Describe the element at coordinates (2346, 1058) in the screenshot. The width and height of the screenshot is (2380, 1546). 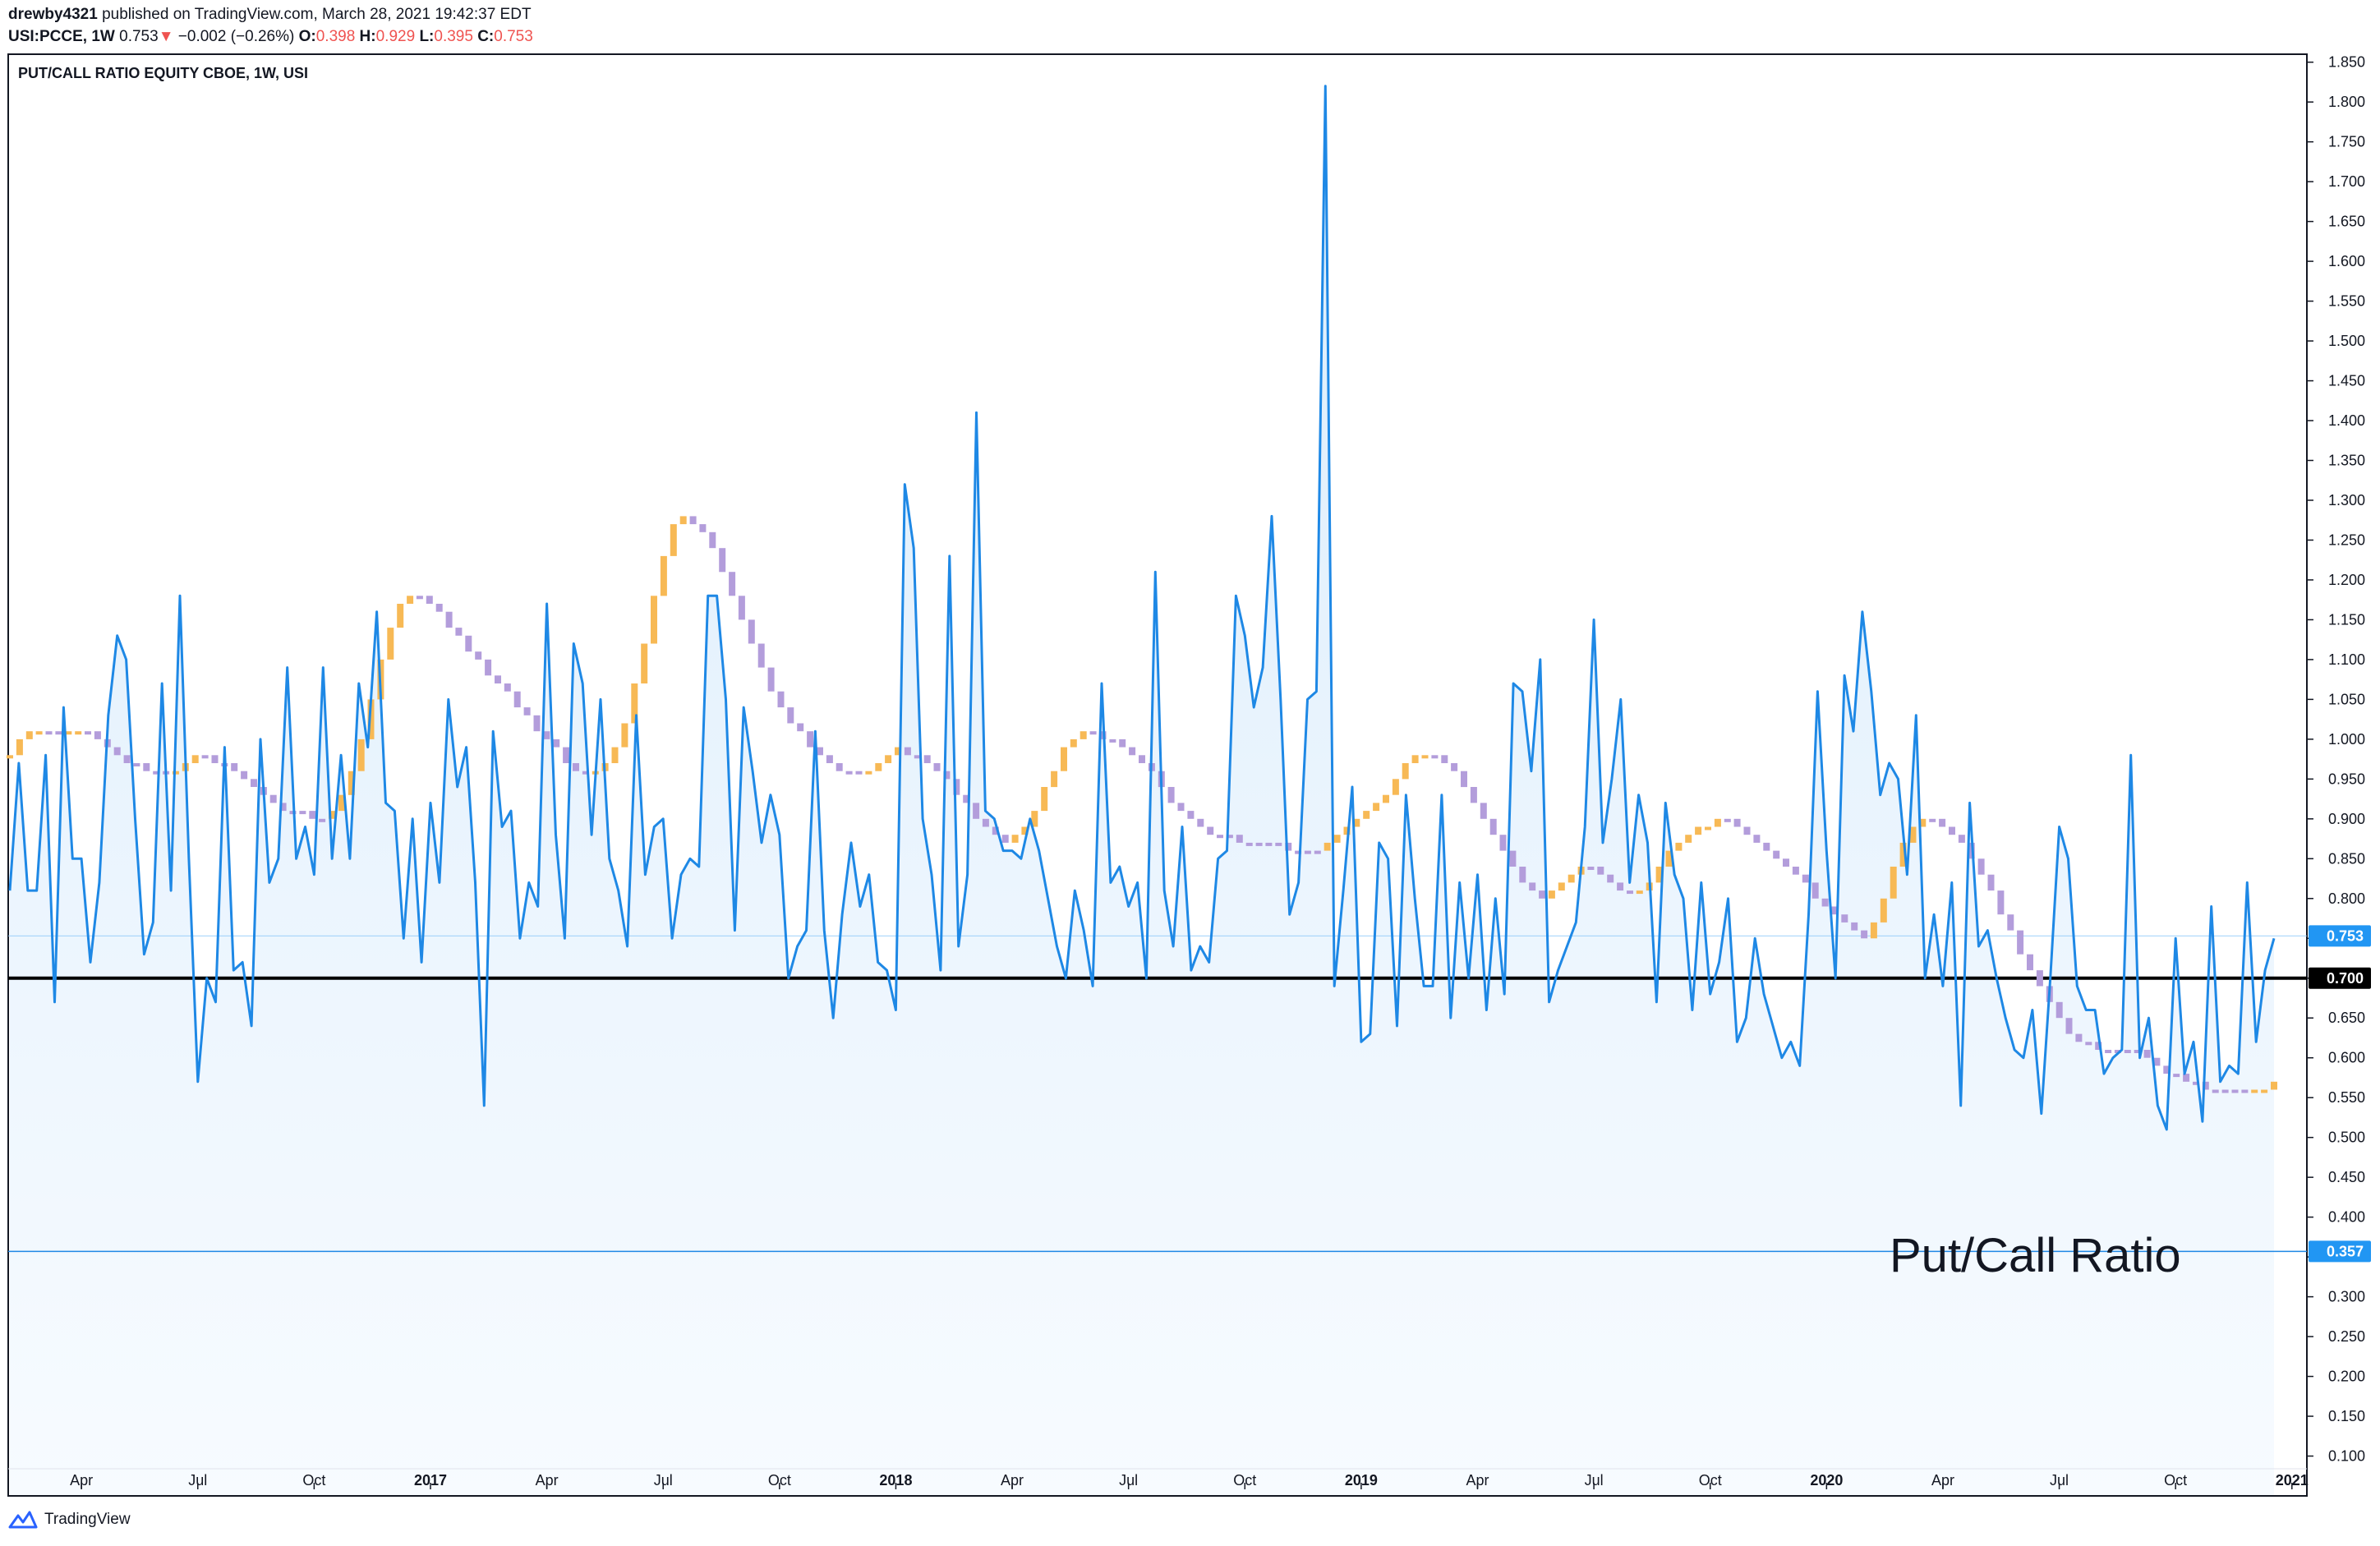
I see `price-tick-label: 0.600` at that location.